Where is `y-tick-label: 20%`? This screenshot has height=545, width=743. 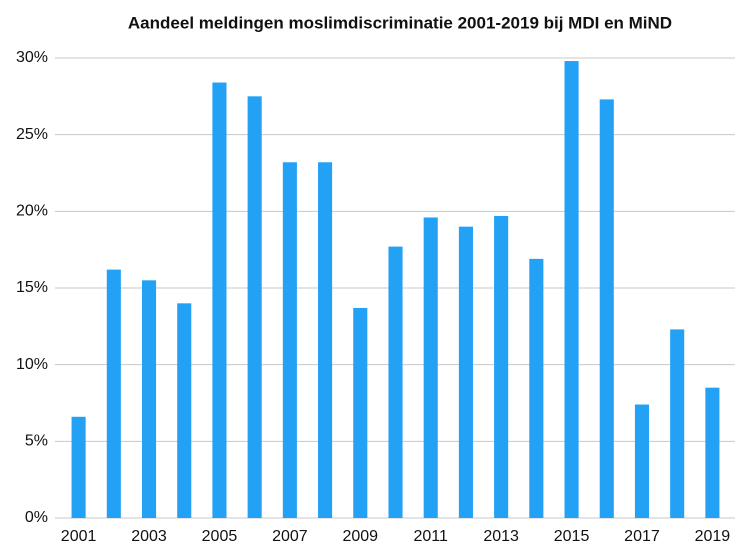
y-tick-label: 20% is located at coordinates (32, 211).